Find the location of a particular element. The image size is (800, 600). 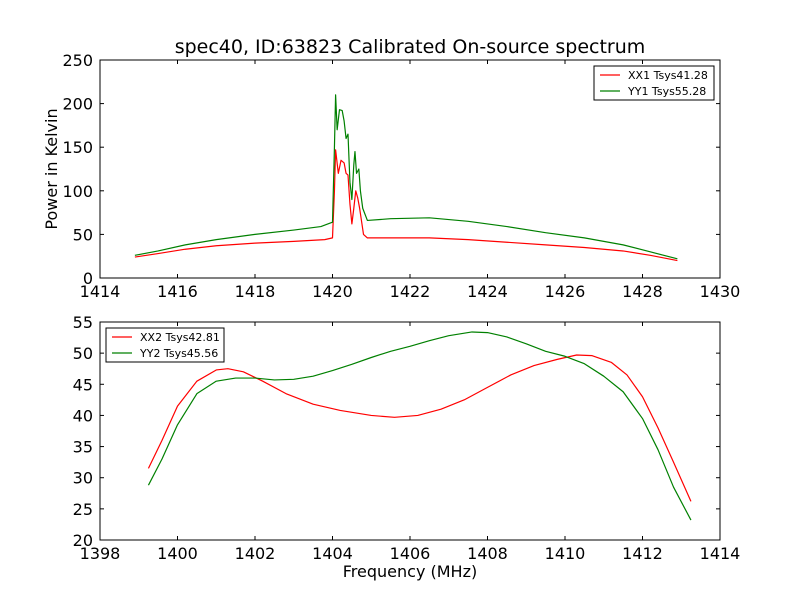

x-tick-label: 1418 is located at coordinates (255, 291).